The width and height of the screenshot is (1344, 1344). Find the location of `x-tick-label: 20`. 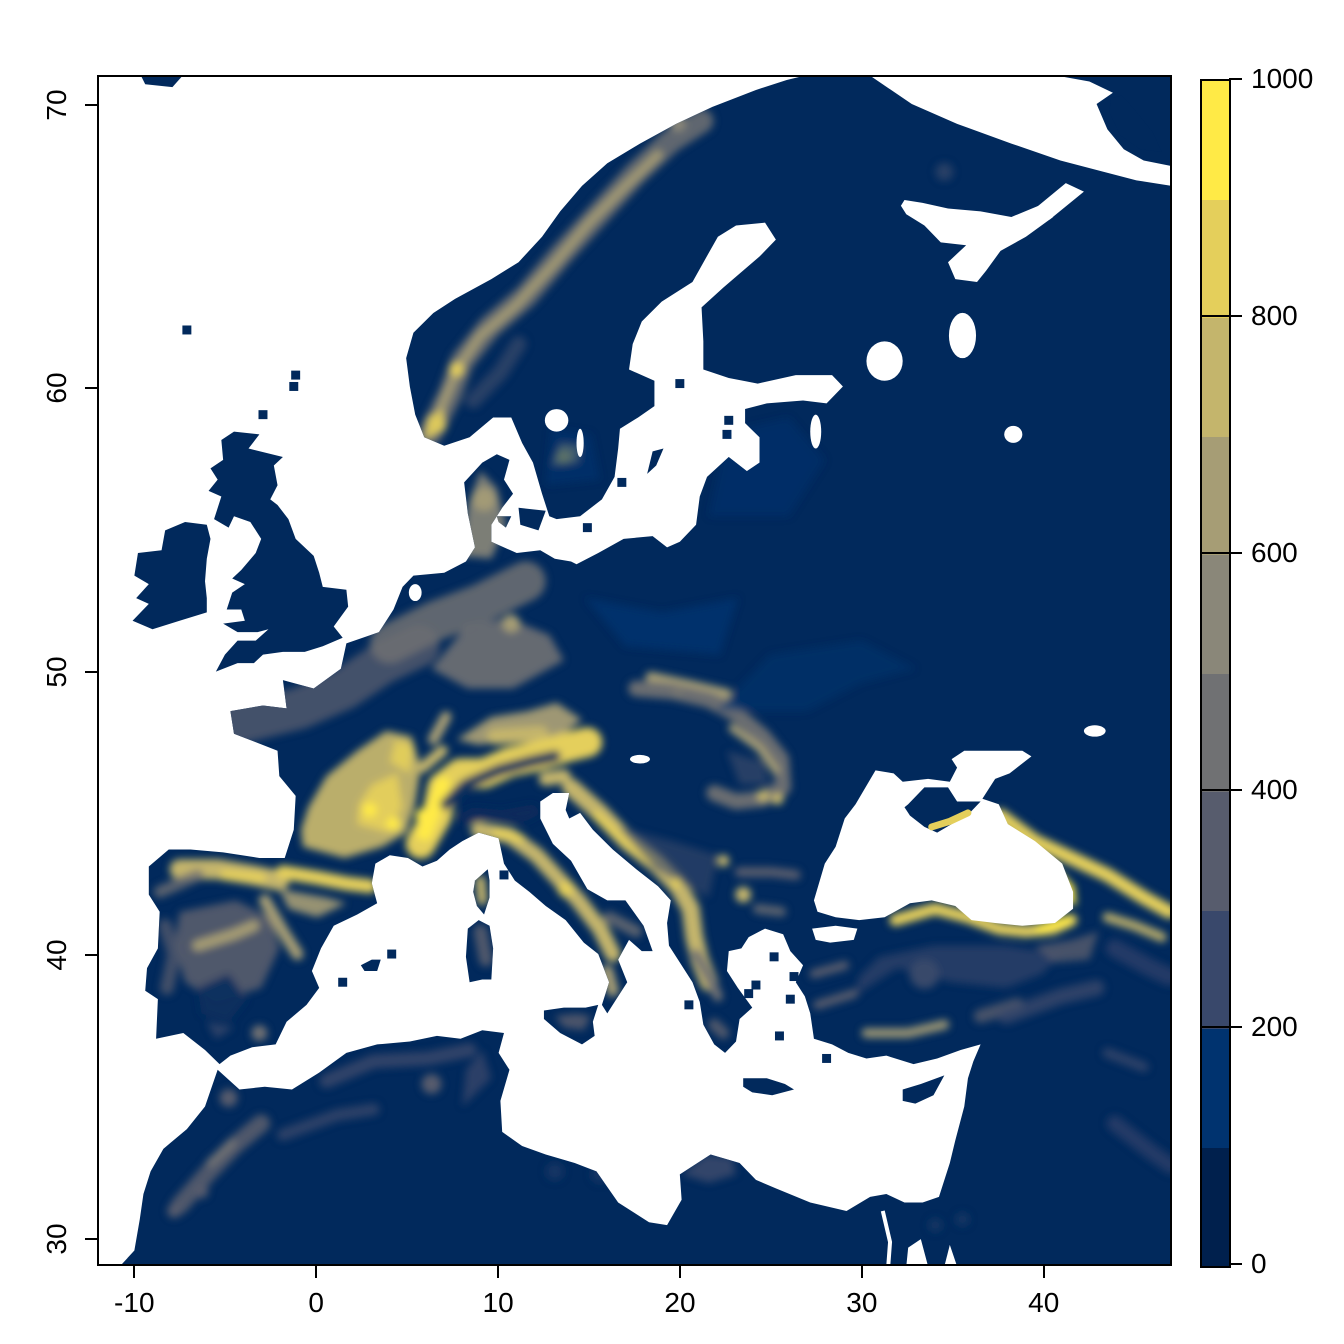

x-tick-label: 20 is located at coordinates (680, 1302).